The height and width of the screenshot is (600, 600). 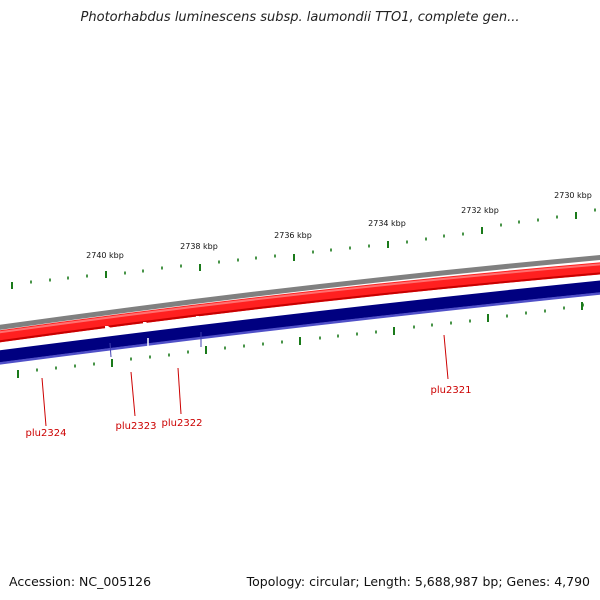 I want to click on ruler-label: 2736 kbp, so click(x=293, y=235).